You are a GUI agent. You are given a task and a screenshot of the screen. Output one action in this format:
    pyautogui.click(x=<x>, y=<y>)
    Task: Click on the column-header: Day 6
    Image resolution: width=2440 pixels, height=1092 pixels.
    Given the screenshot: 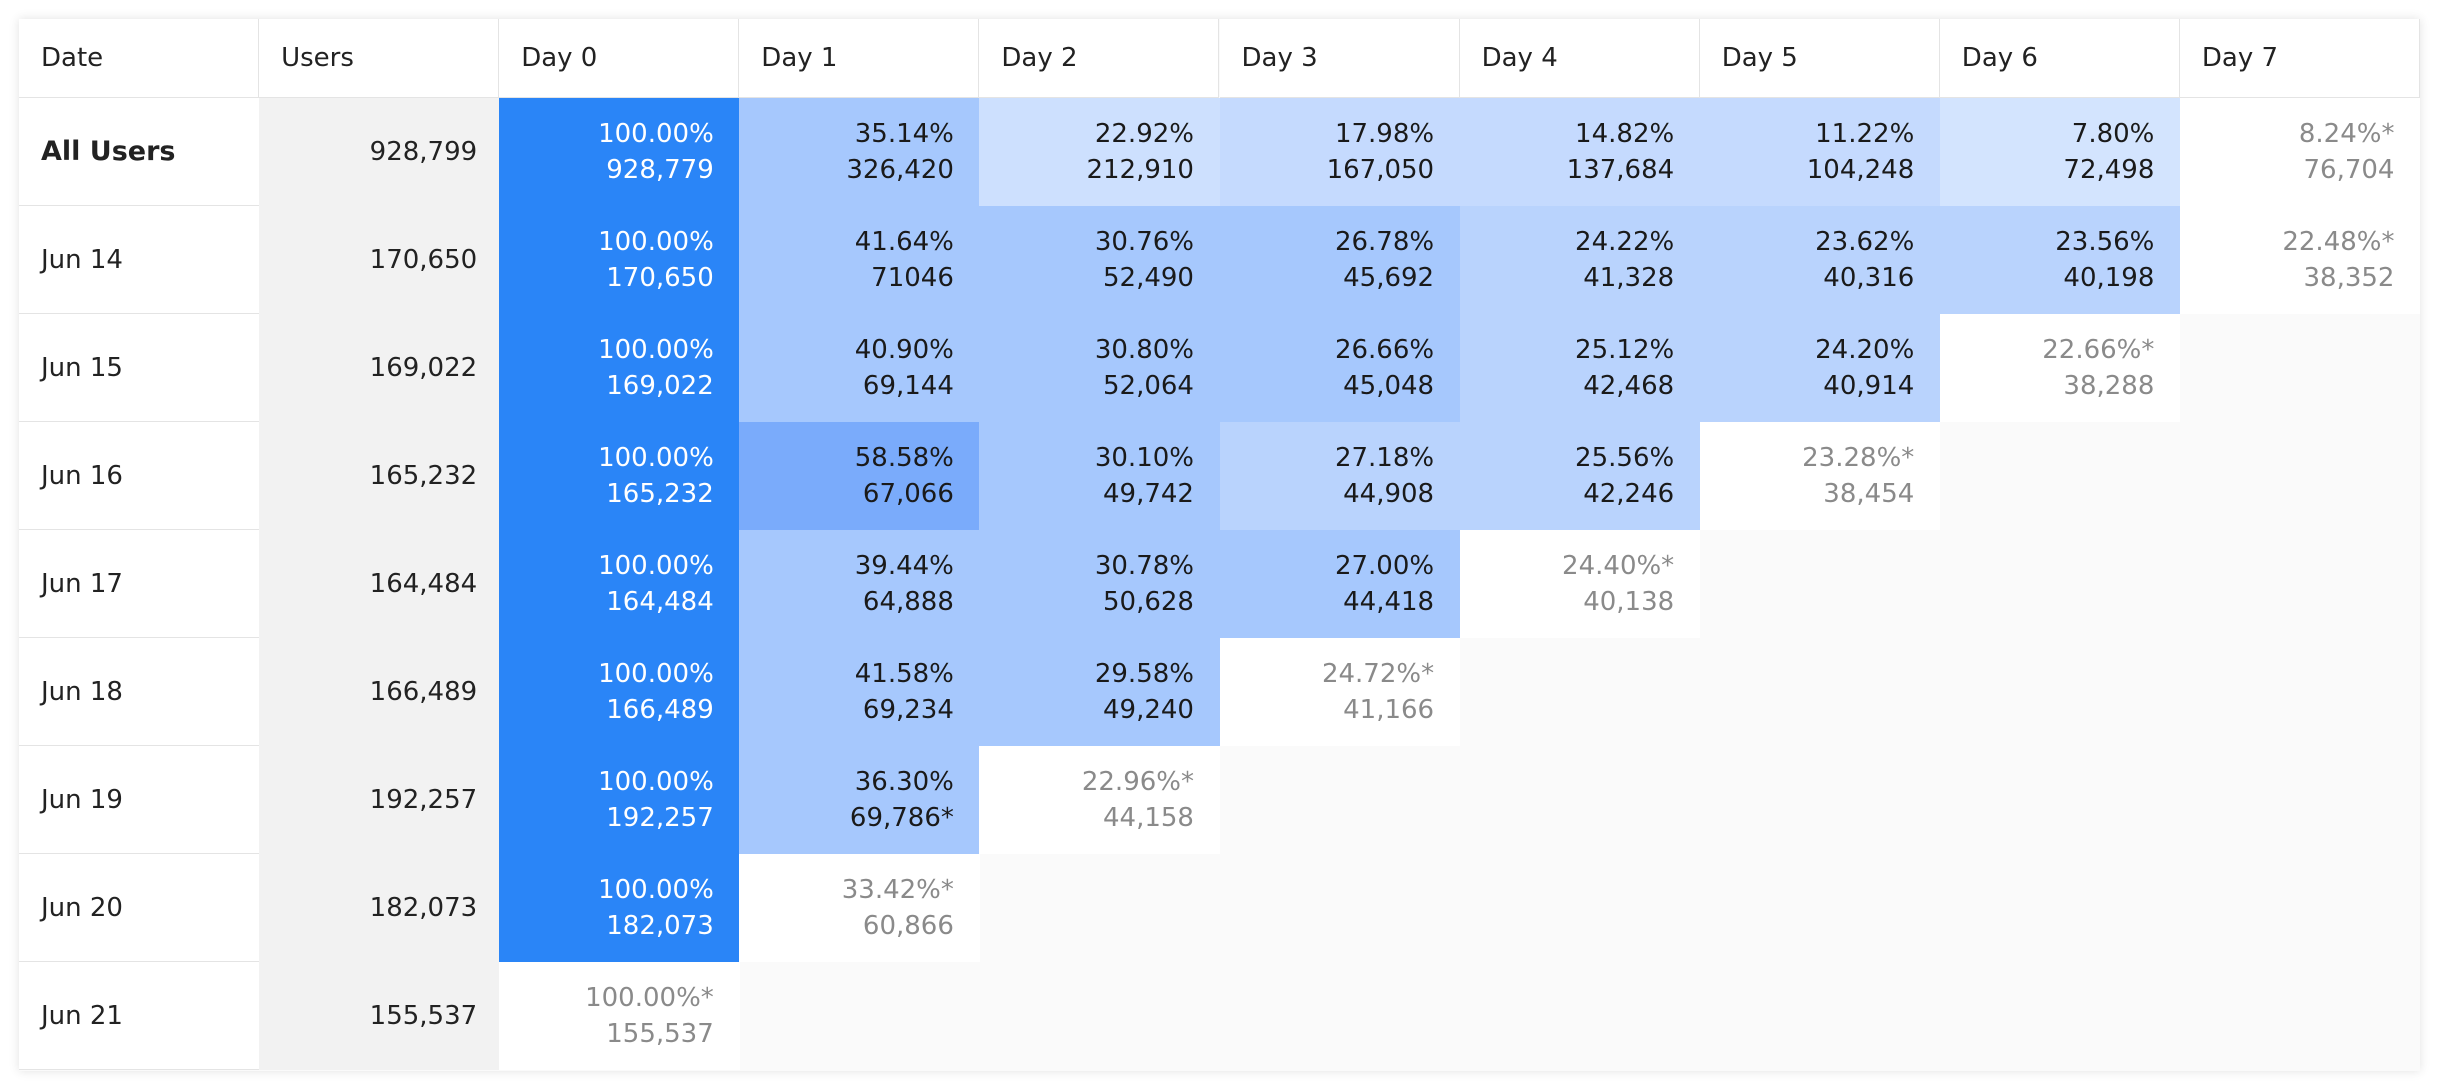 What is the action you would take?
    pyautogui.click(x=2059, y=58)
    